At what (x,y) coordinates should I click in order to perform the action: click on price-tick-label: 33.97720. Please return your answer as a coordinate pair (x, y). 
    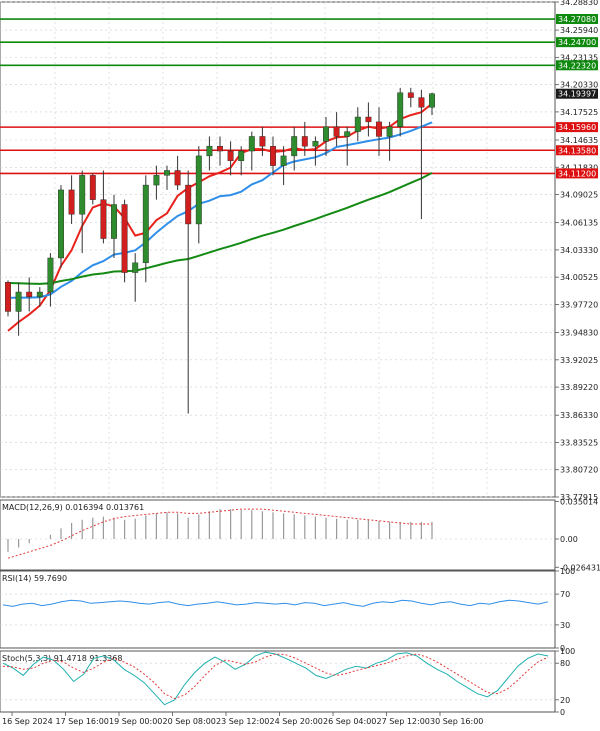
    Looking at the image, I should click on (579, 304).